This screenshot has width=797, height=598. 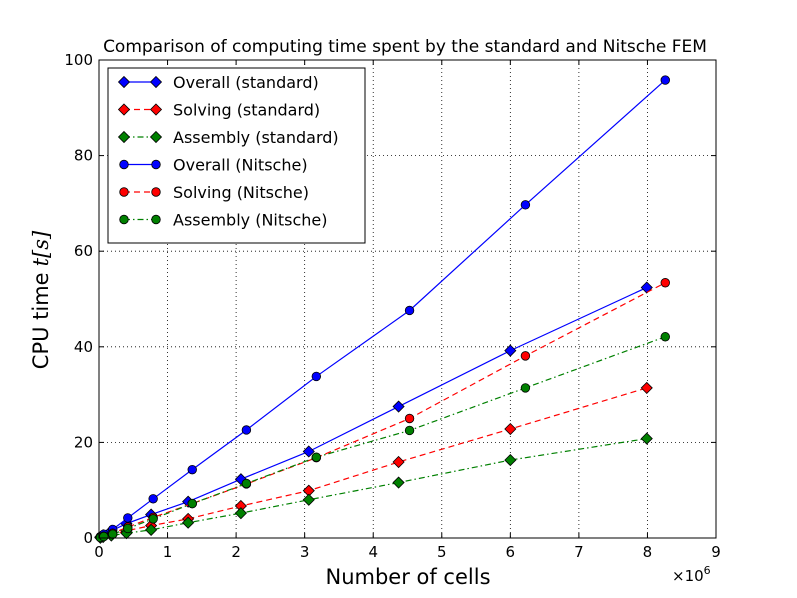 I want to click on x-tick-label: 2, so click(x=236, y=552).